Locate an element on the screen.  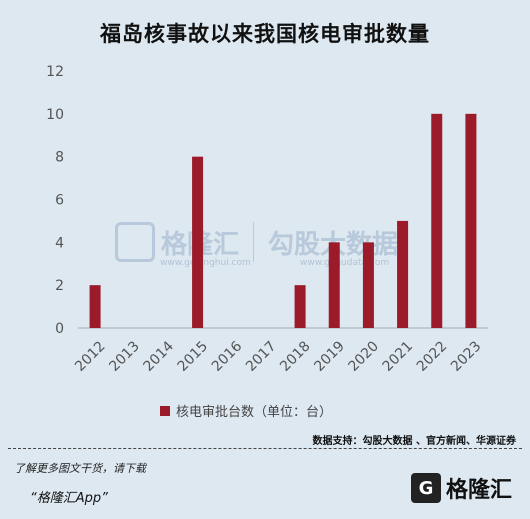
y-tick-label: 2 is located at coordinates (59, 286).